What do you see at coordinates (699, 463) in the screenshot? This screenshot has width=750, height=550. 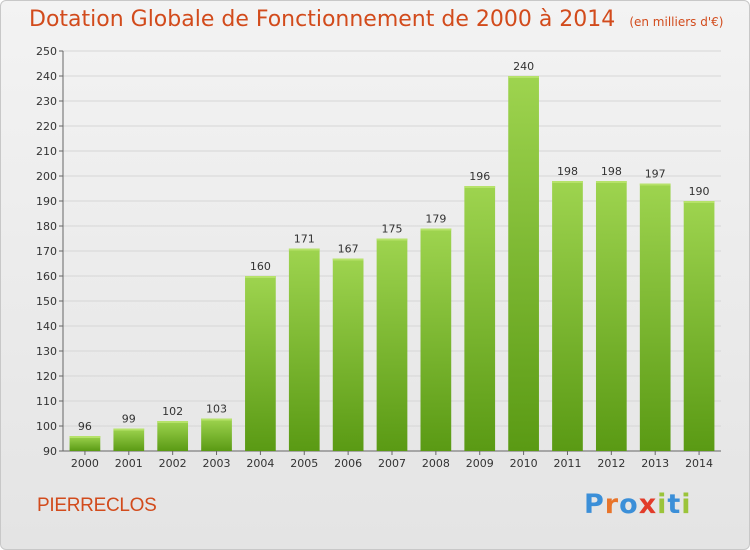 I see `x-tick-label: 2014` at bounding box center [699, 463].